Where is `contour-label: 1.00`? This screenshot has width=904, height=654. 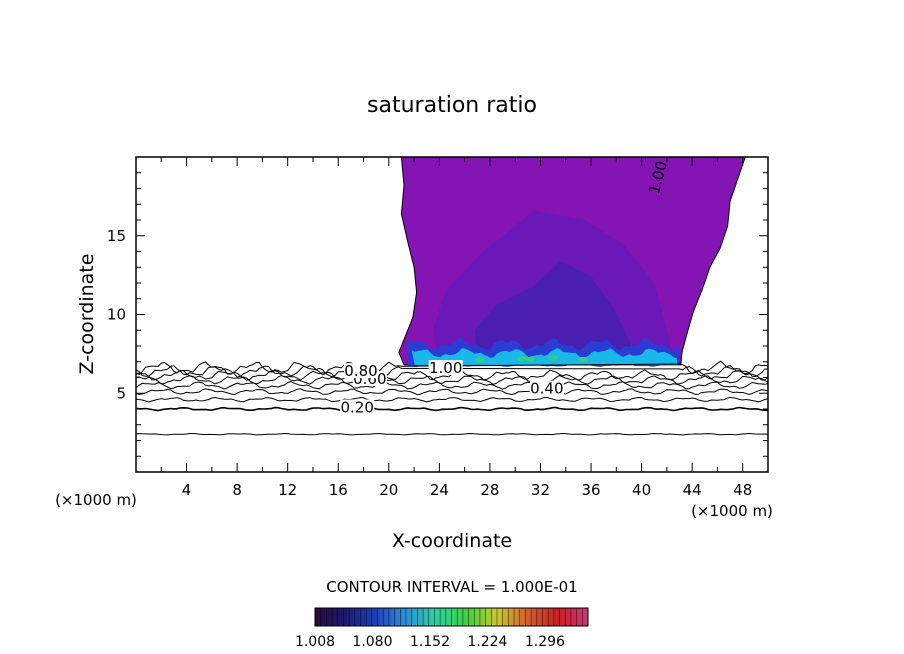
contour-label: 1.00 is located at coordinates (445, 368).